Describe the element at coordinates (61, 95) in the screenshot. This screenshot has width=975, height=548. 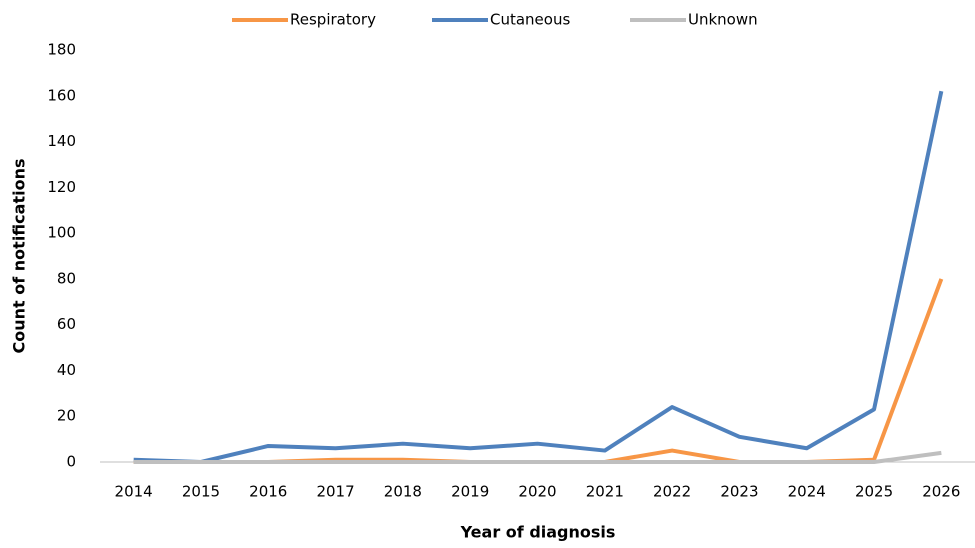
I see `y-tick-label: 160` at that location.